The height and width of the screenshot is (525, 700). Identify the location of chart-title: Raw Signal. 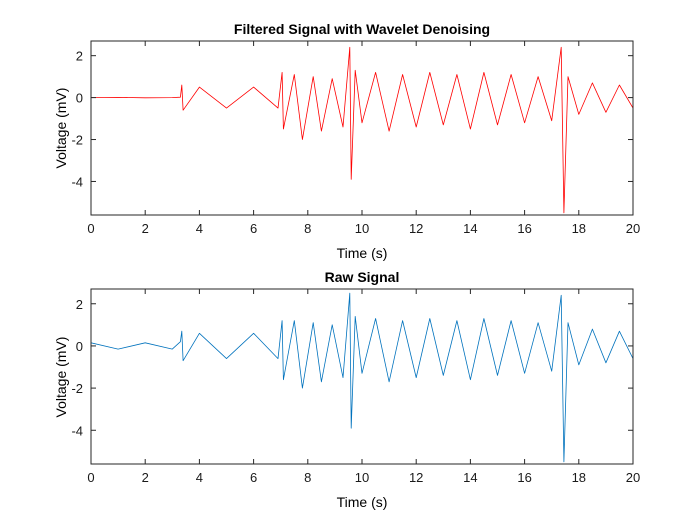
(362, 277).